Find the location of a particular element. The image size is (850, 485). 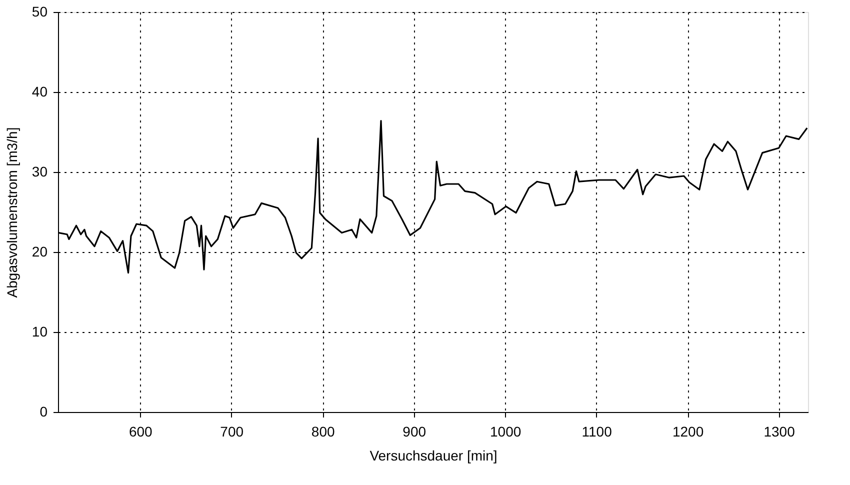

x-tick-label: 1100 is located at coordinates (597, 432).